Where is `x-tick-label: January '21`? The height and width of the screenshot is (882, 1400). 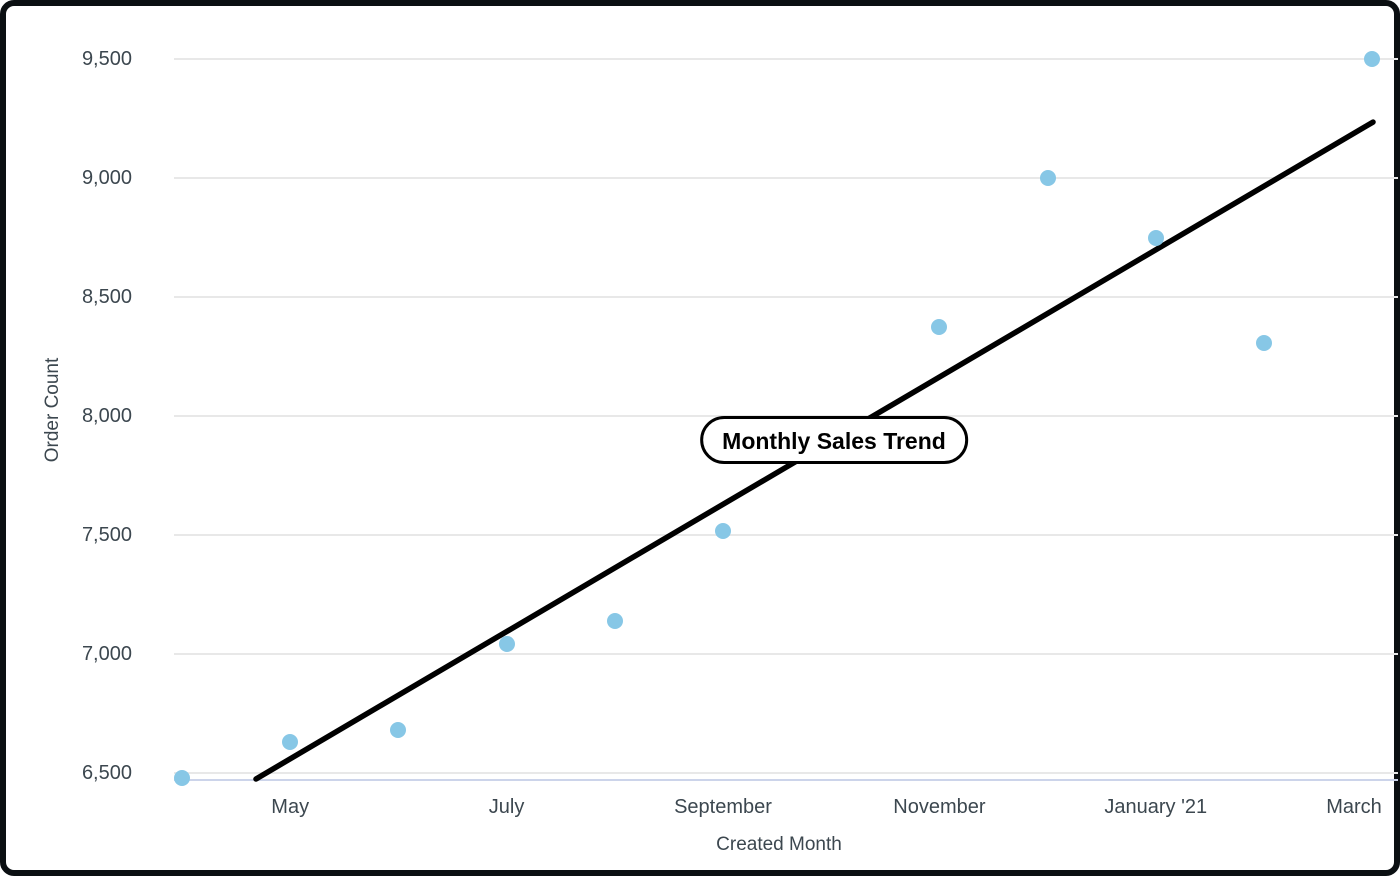 x-tick-label: January '21 is located at coordinates (1156, 807).